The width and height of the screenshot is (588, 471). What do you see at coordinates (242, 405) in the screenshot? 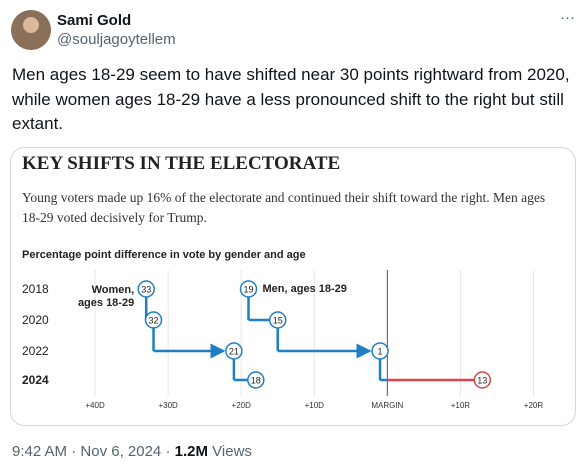
I see `x-tick-label: +20D` at bounding box center [242, 405].